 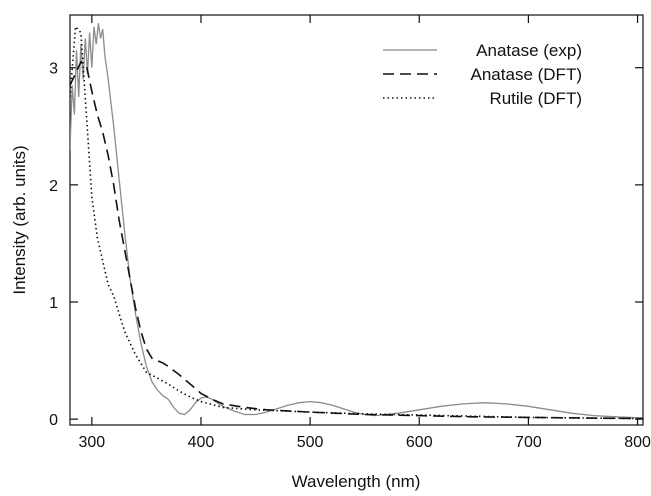 I want to click on y-tick-label: 2, so click(x=53, y=186).